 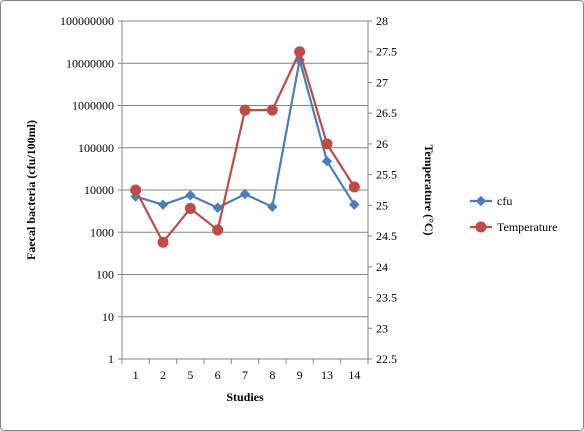 What do you see at coordinates (190, 375) in the screenshot?
I see `x-tick-label: 5` at bounding box center [190, 375].